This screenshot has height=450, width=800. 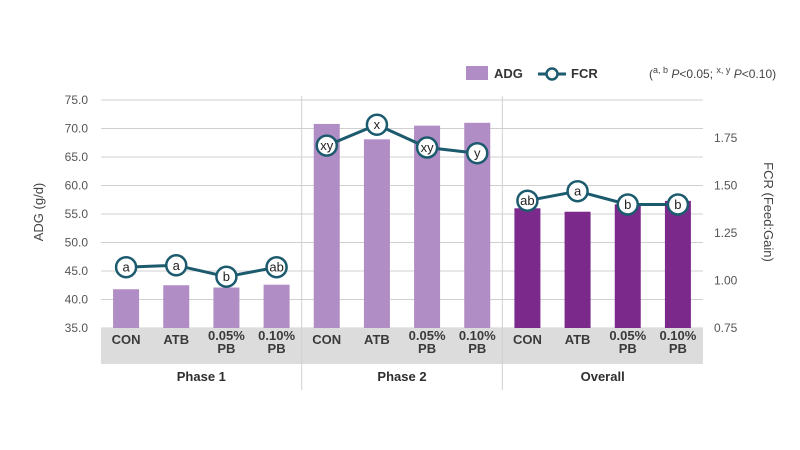 What do you see at coordinates (532, 73) in the screenshot?
I see `legend: ADG FCR` at bounding box center [532, 73].